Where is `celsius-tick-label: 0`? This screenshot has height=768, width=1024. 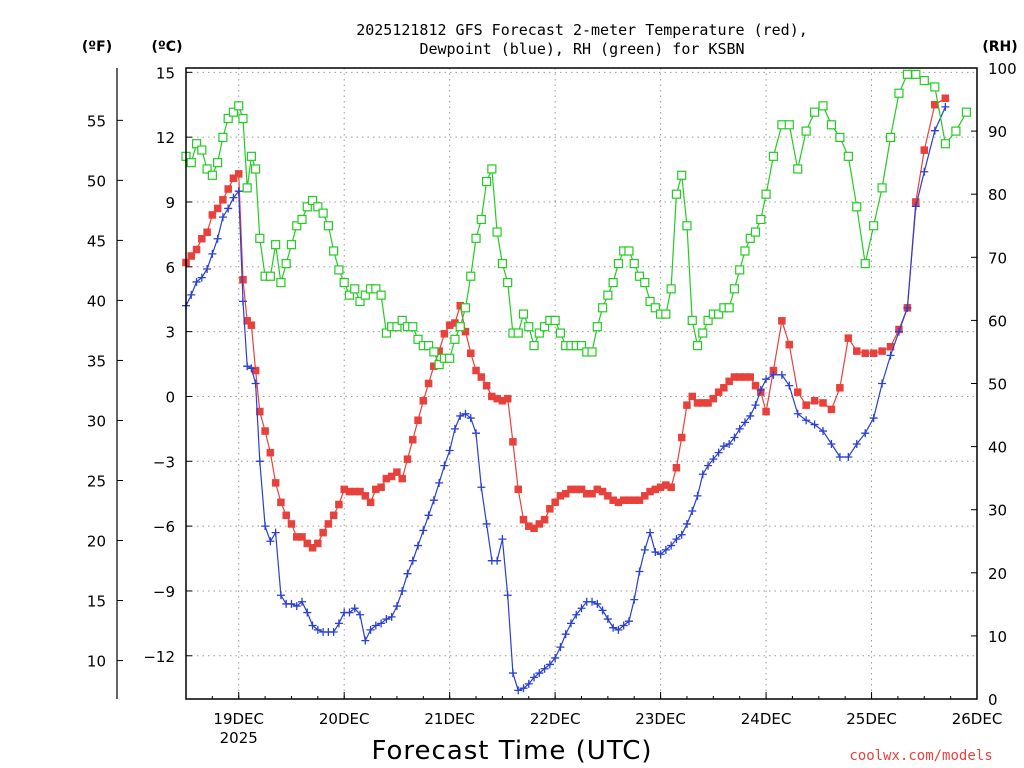 celsius-tick-label: 0 is located at coordinates (170, 397).